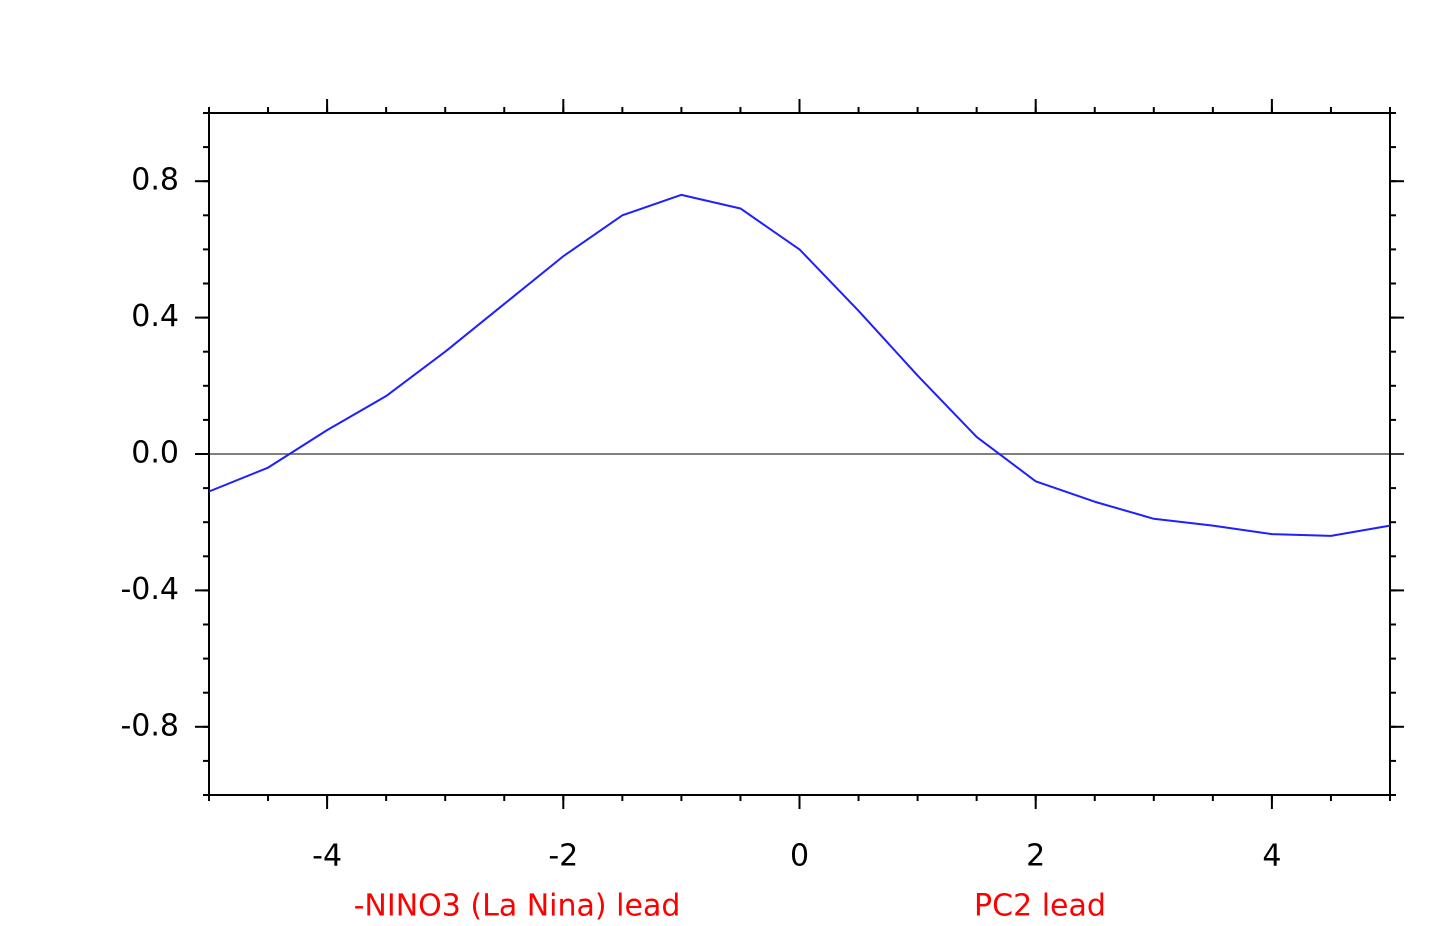  I want to click on x-tick-label: 2, so click(1035, 856).